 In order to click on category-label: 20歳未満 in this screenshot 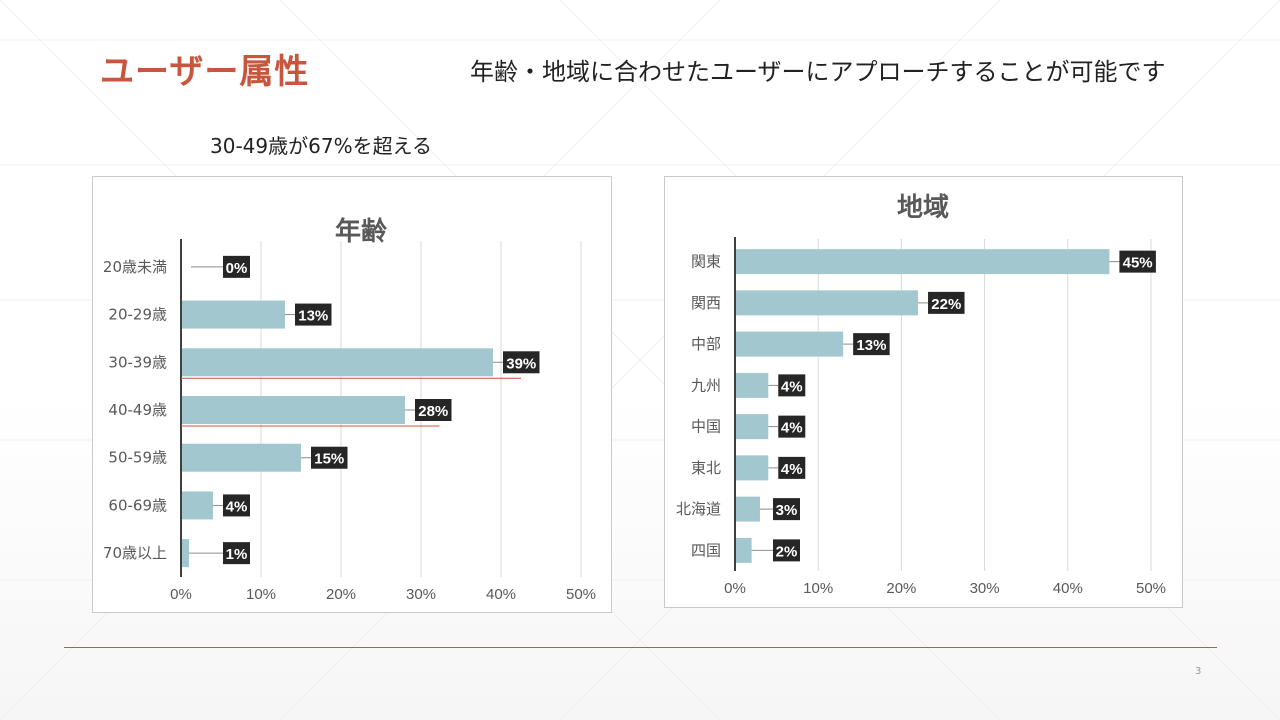, I will do `click(135, 267)`.